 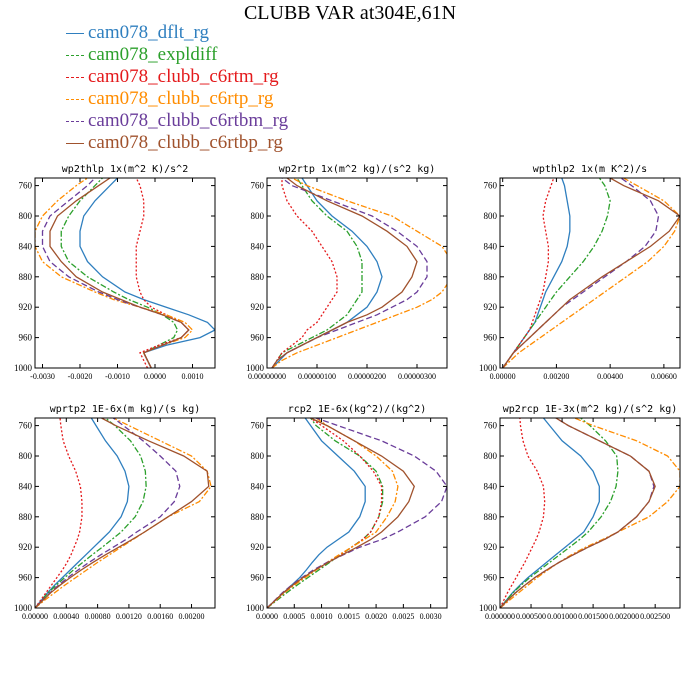 What do you see at coordinates (367, 376) in the screenshot?
I see `x-tick-label: 0.00000200` at bounding box center [367, 376].